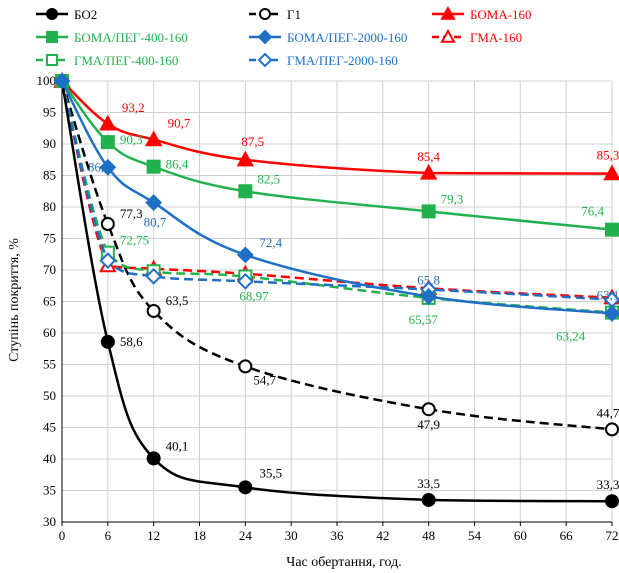  Describe the element at coordinates (246, 535) in the screenshot. I see `x-tick-label: 24` at that location.